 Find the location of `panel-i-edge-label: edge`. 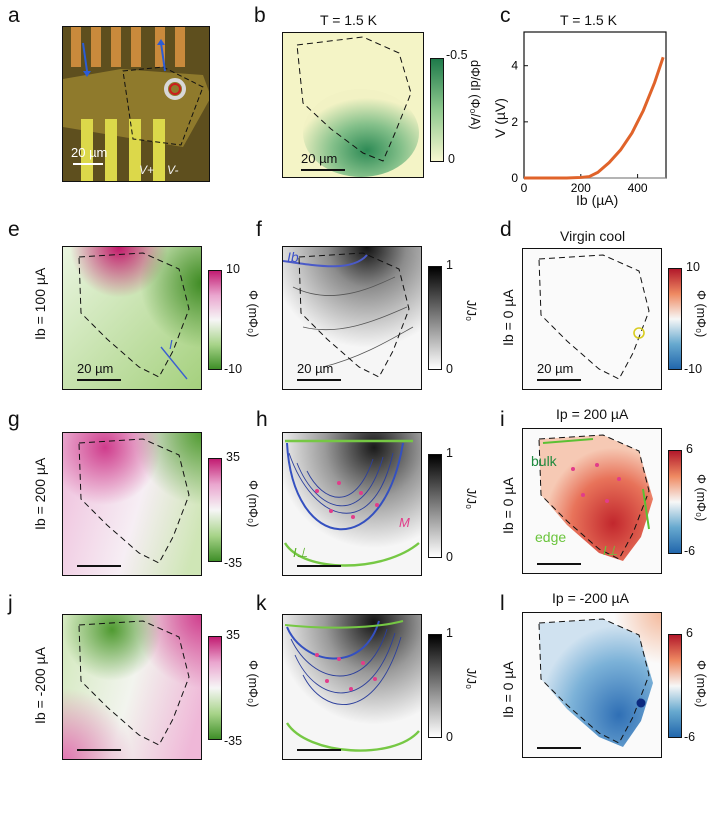

panel-i-edge-label: edge is located at coordinates (551, 537).